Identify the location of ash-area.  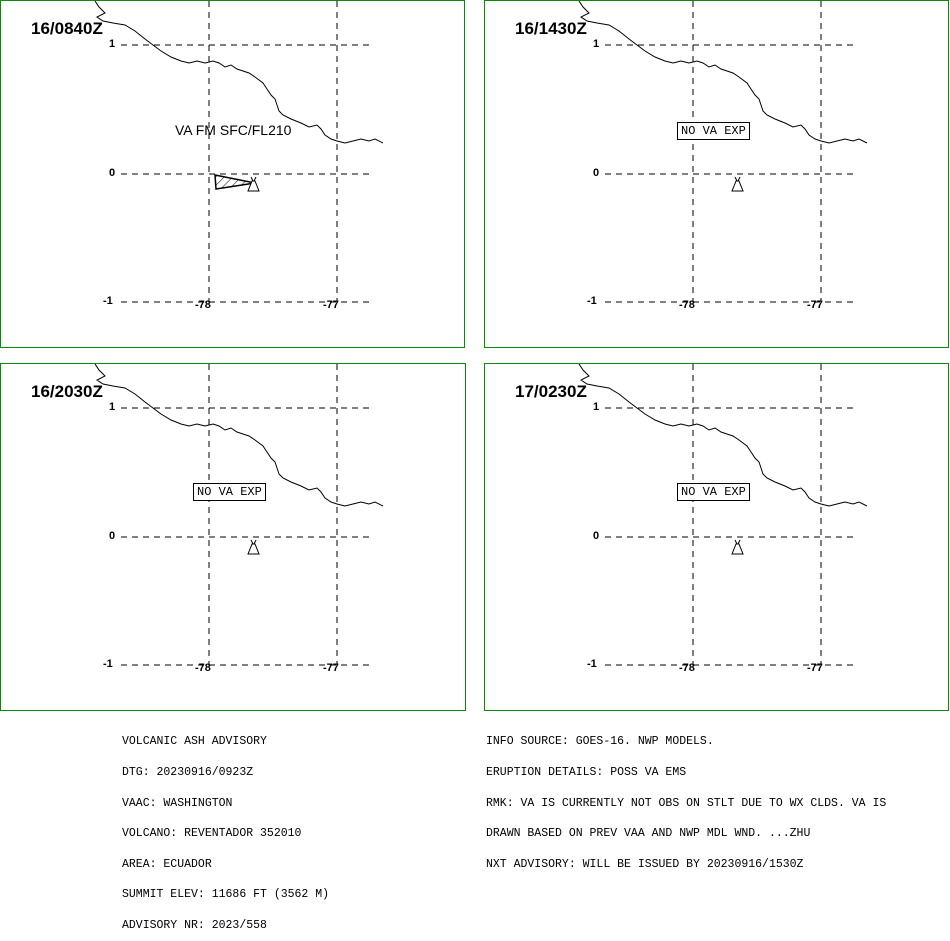
(235, 182).